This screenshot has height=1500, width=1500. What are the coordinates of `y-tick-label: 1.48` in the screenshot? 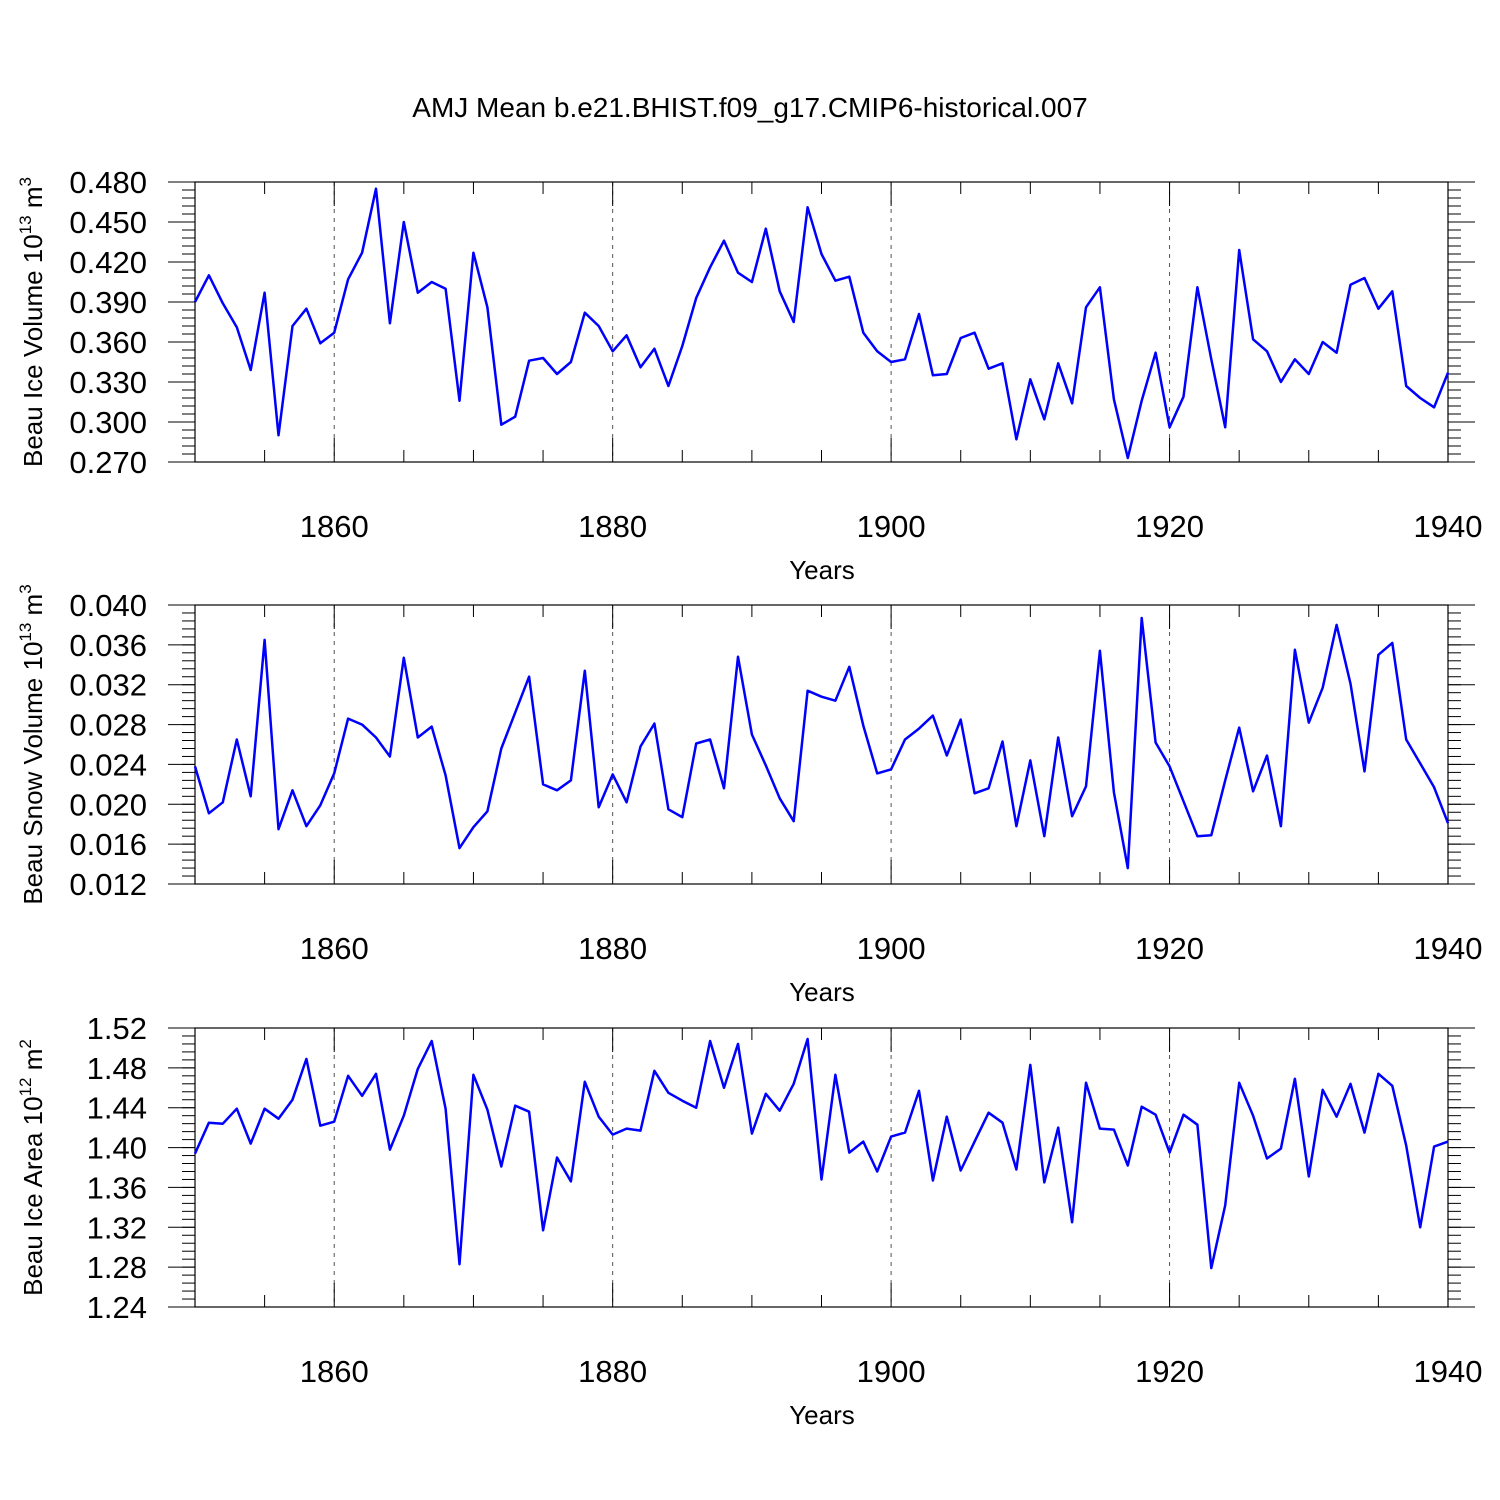 It's located at (117, 1068).